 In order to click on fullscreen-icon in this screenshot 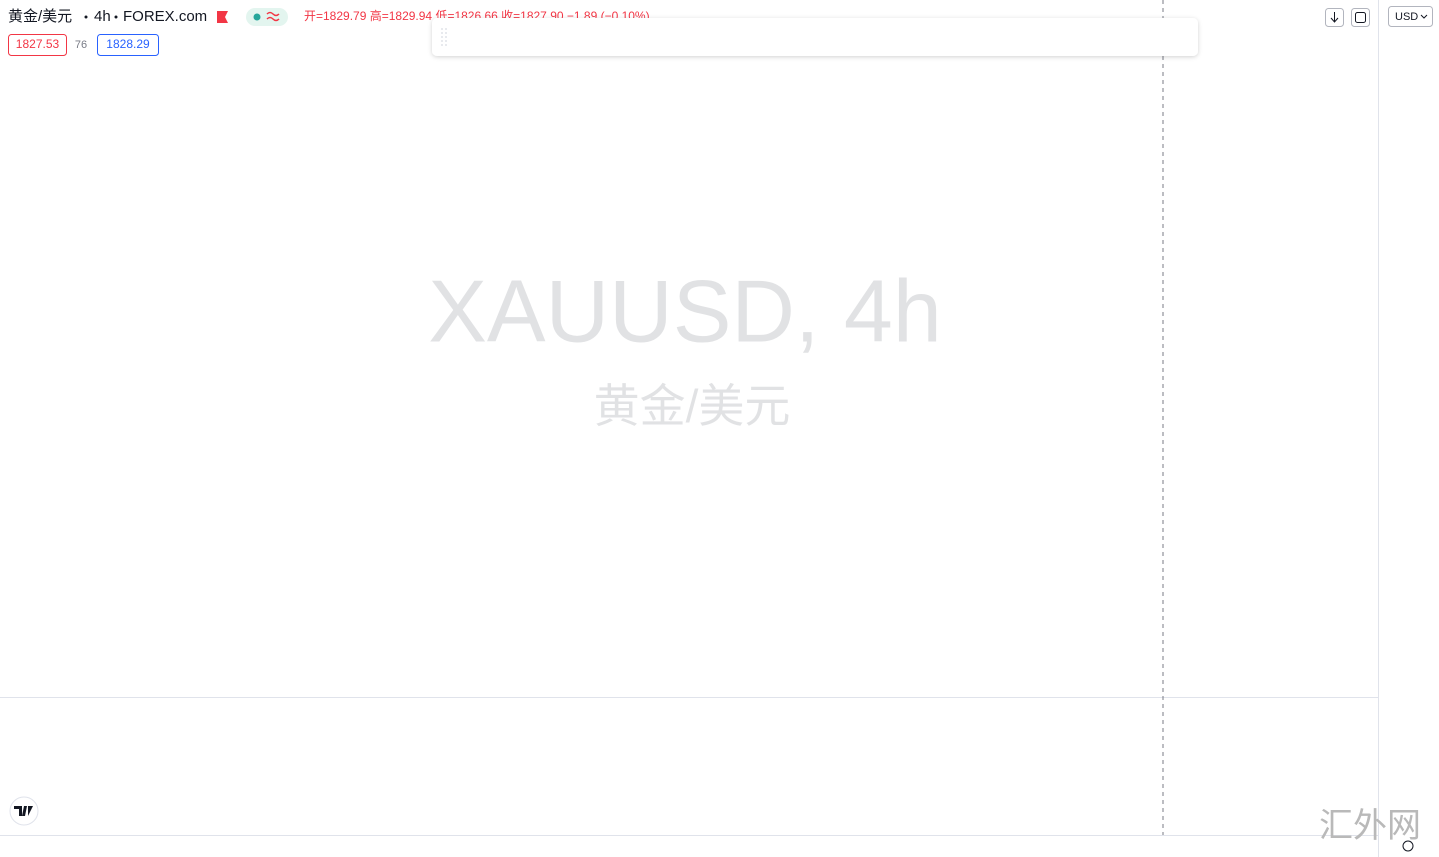, I will do `click(1360, 17)`.